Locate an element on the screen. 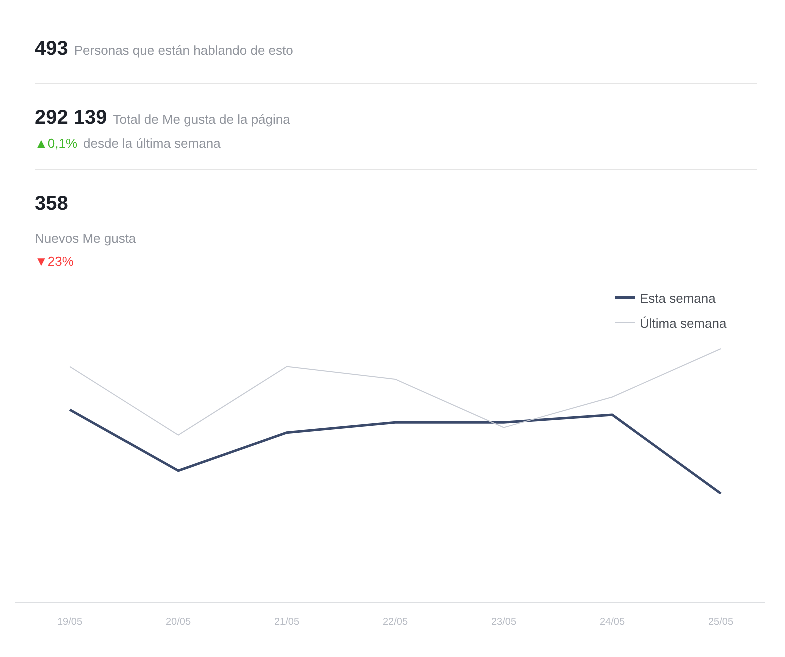  x-tick-label: 20/05 is located at coordinates (179, 622).